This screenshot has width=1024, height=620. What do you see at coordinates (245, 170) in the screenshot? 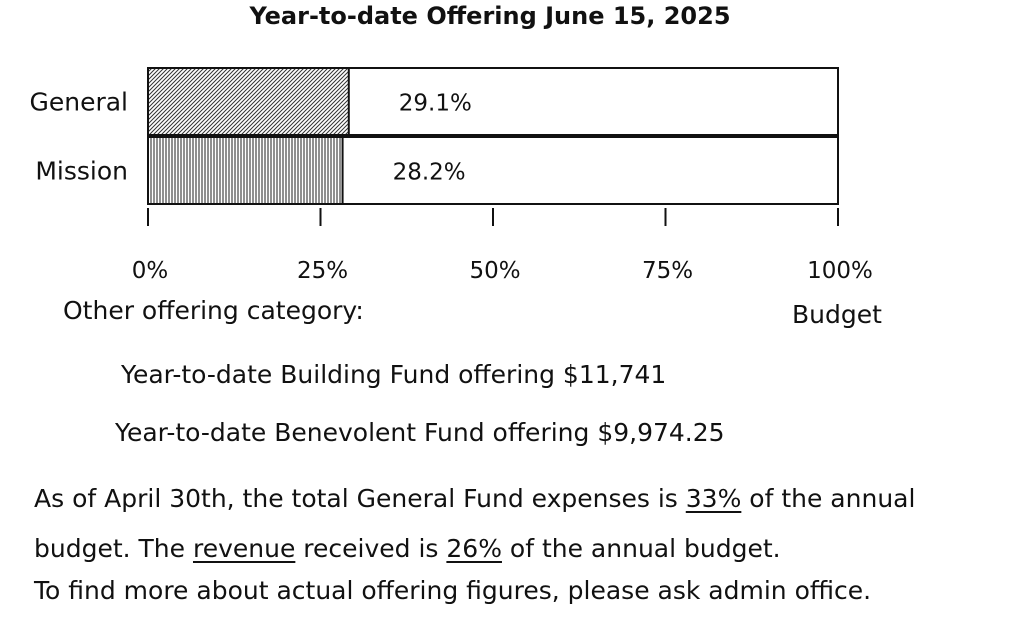
I see `bar-mission` at bounding box center [245, 170].